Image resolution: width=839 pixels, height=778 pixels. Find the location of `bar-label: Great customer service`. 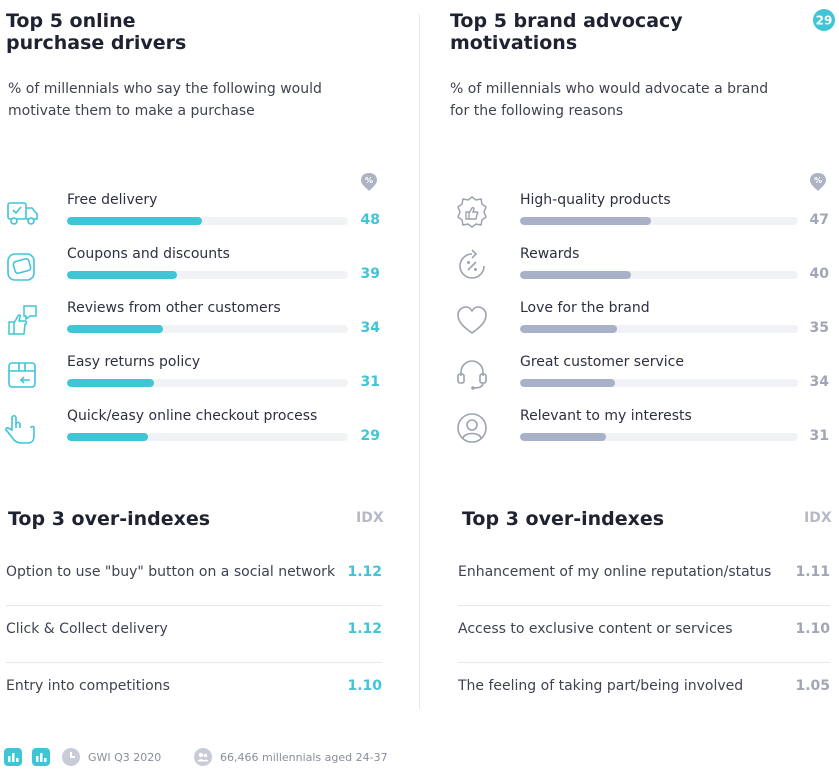

bar-label: Great customer service is located at coordinates (602, 362).